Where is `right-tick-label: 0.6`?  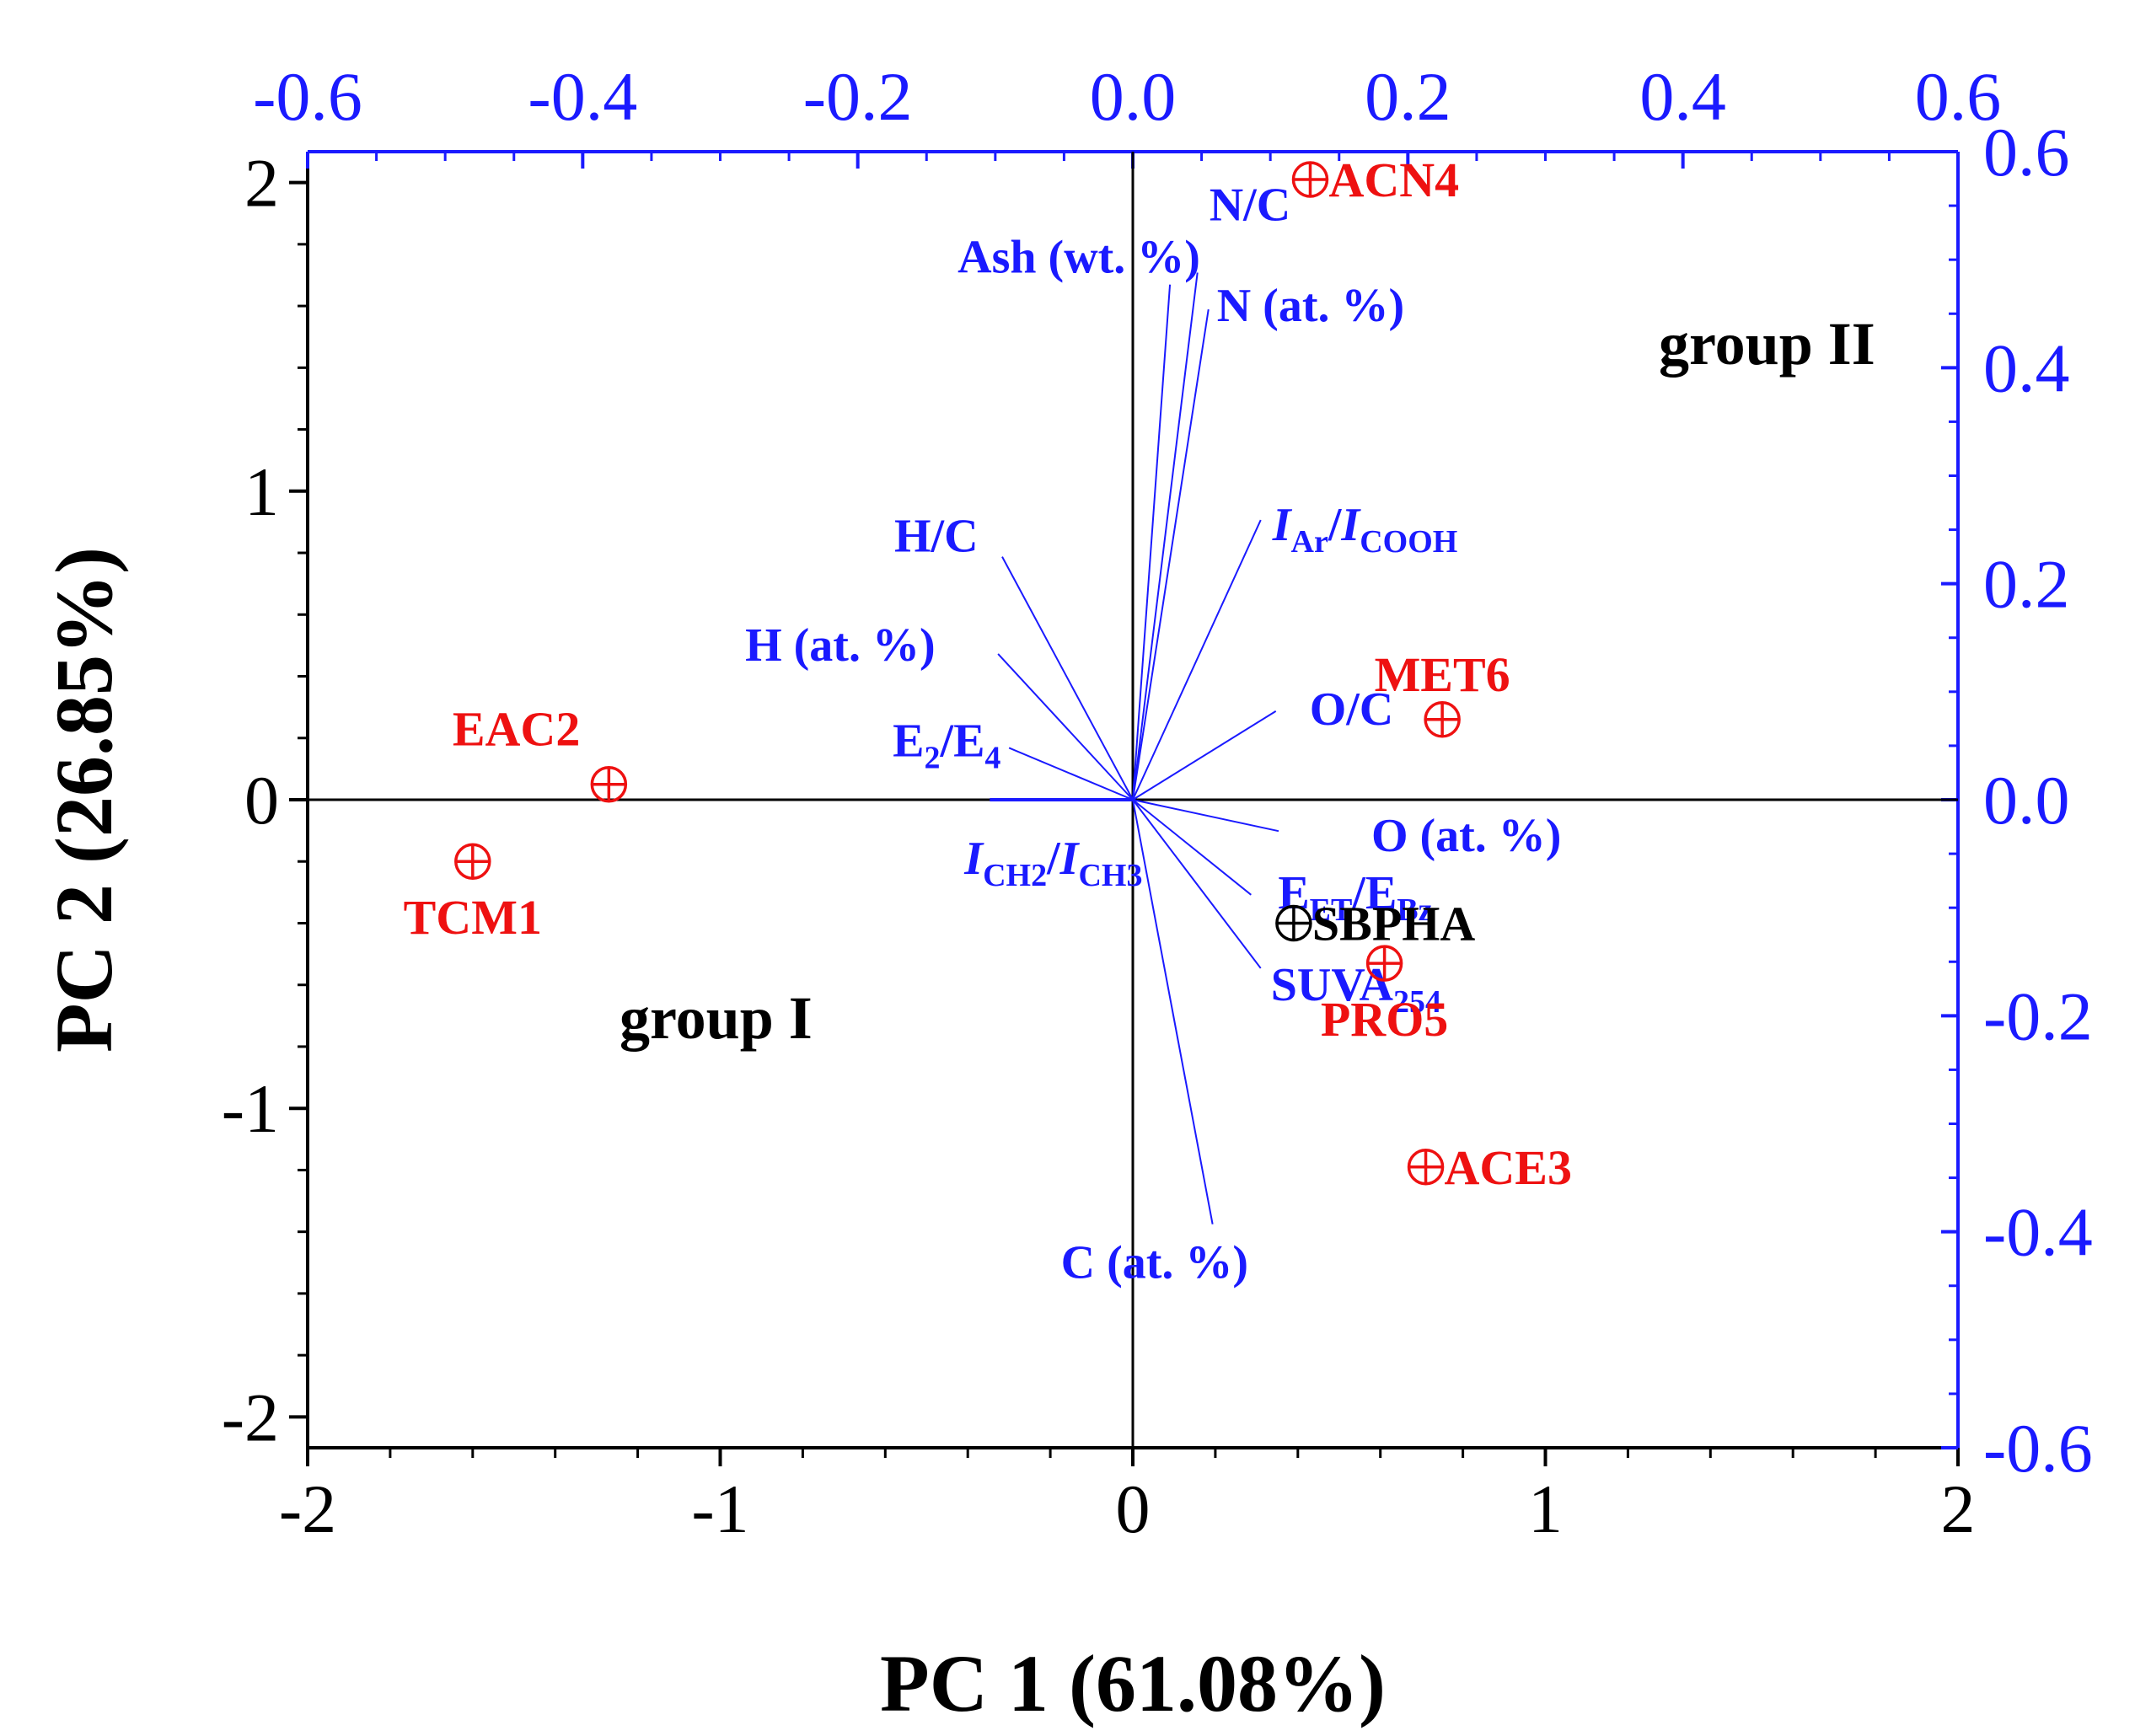 right-tick-label: 0.6 is located at coordinates (2026, 152).